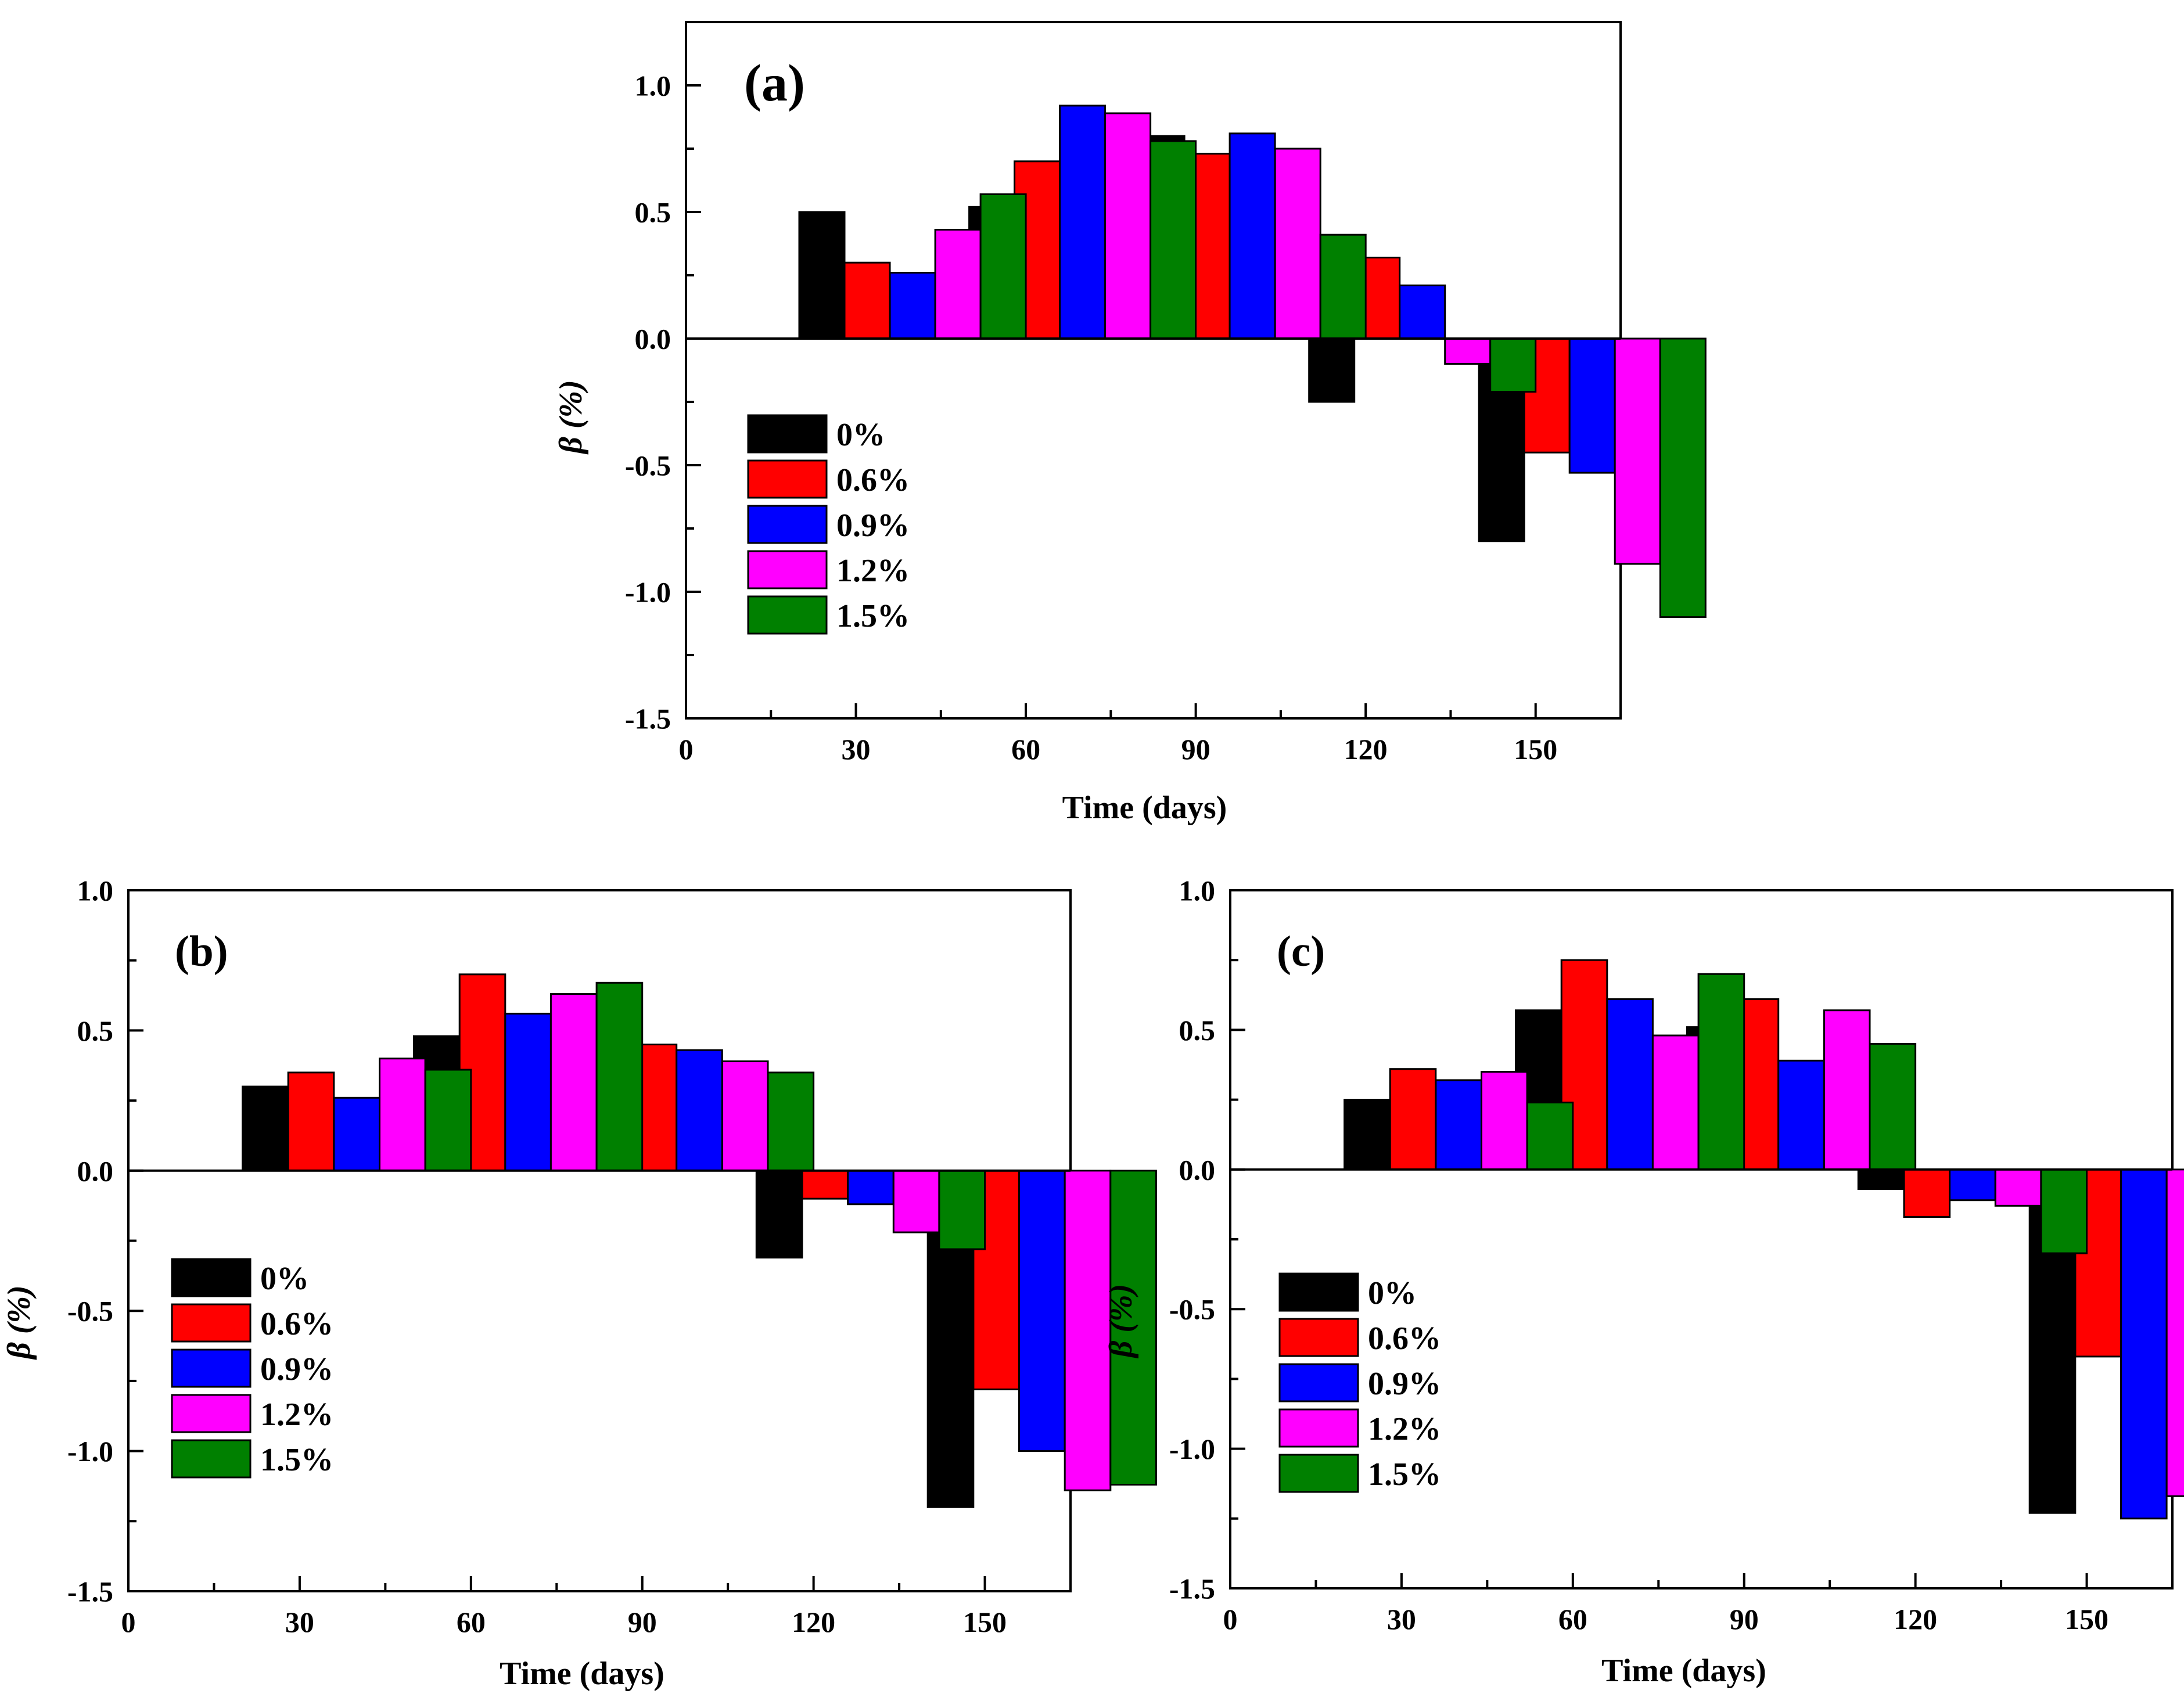 The image size is (2184, 1701). What do you see at coordinates (653, 339) in the screenshot?
I see `y-tick-label-a-0.0: 0.0` at bounding box center [653, 339].